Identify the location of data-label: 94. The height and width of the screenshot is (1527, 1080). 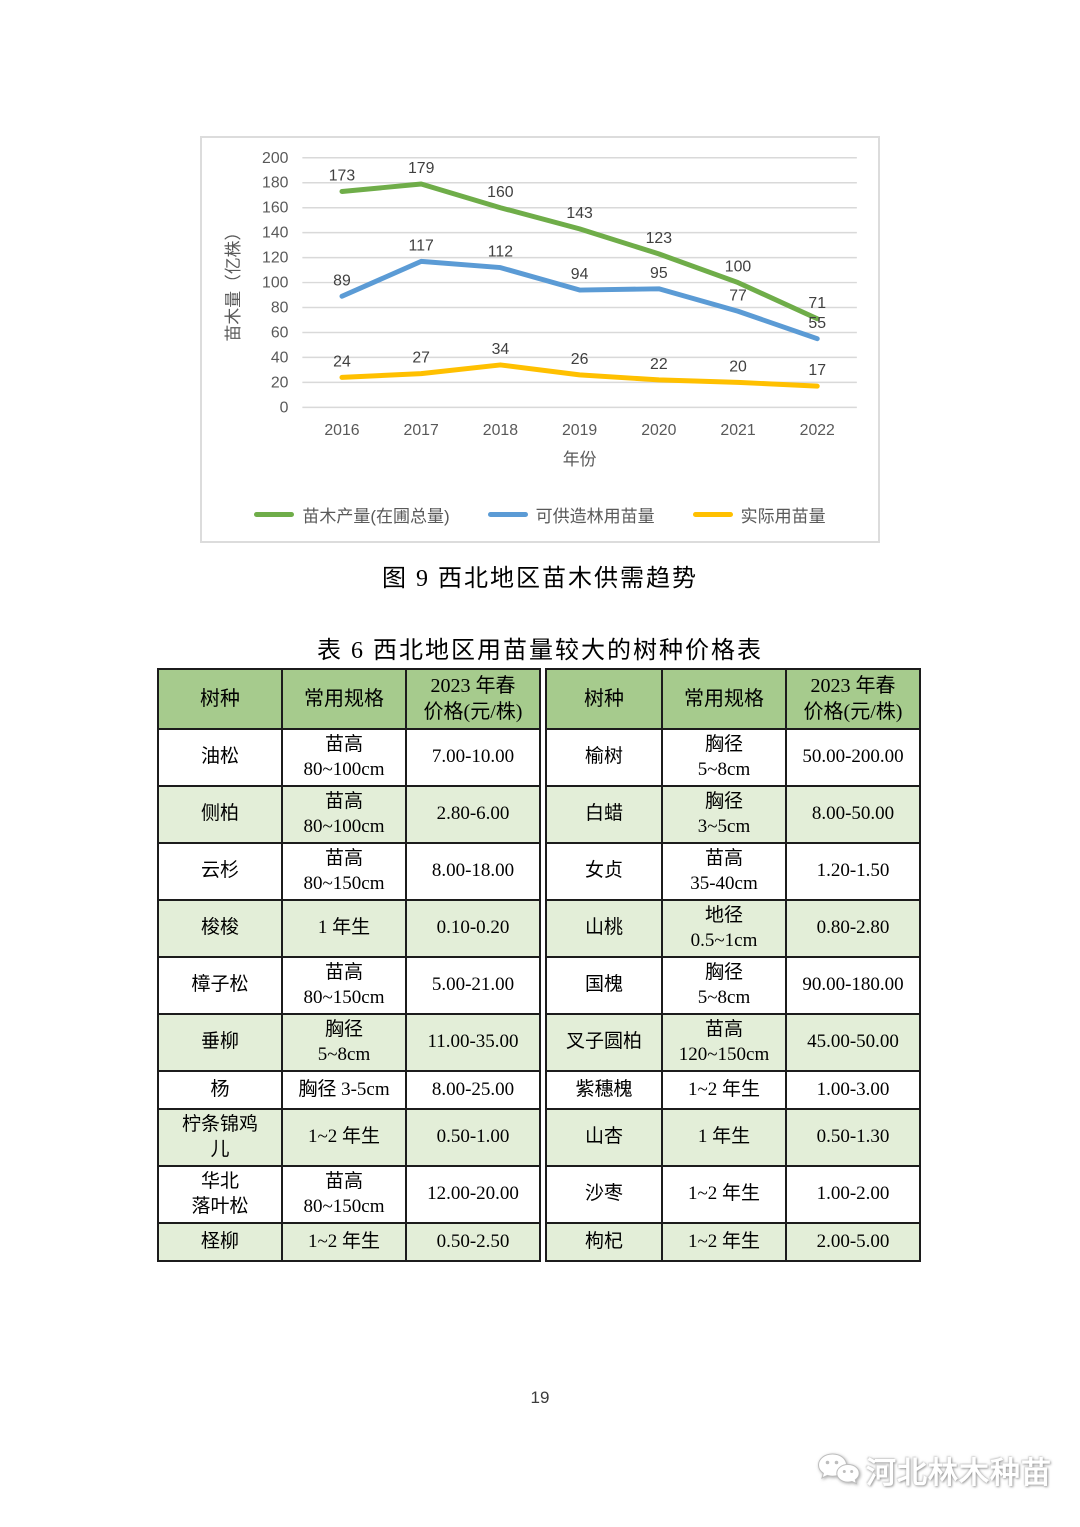
(580, 274).